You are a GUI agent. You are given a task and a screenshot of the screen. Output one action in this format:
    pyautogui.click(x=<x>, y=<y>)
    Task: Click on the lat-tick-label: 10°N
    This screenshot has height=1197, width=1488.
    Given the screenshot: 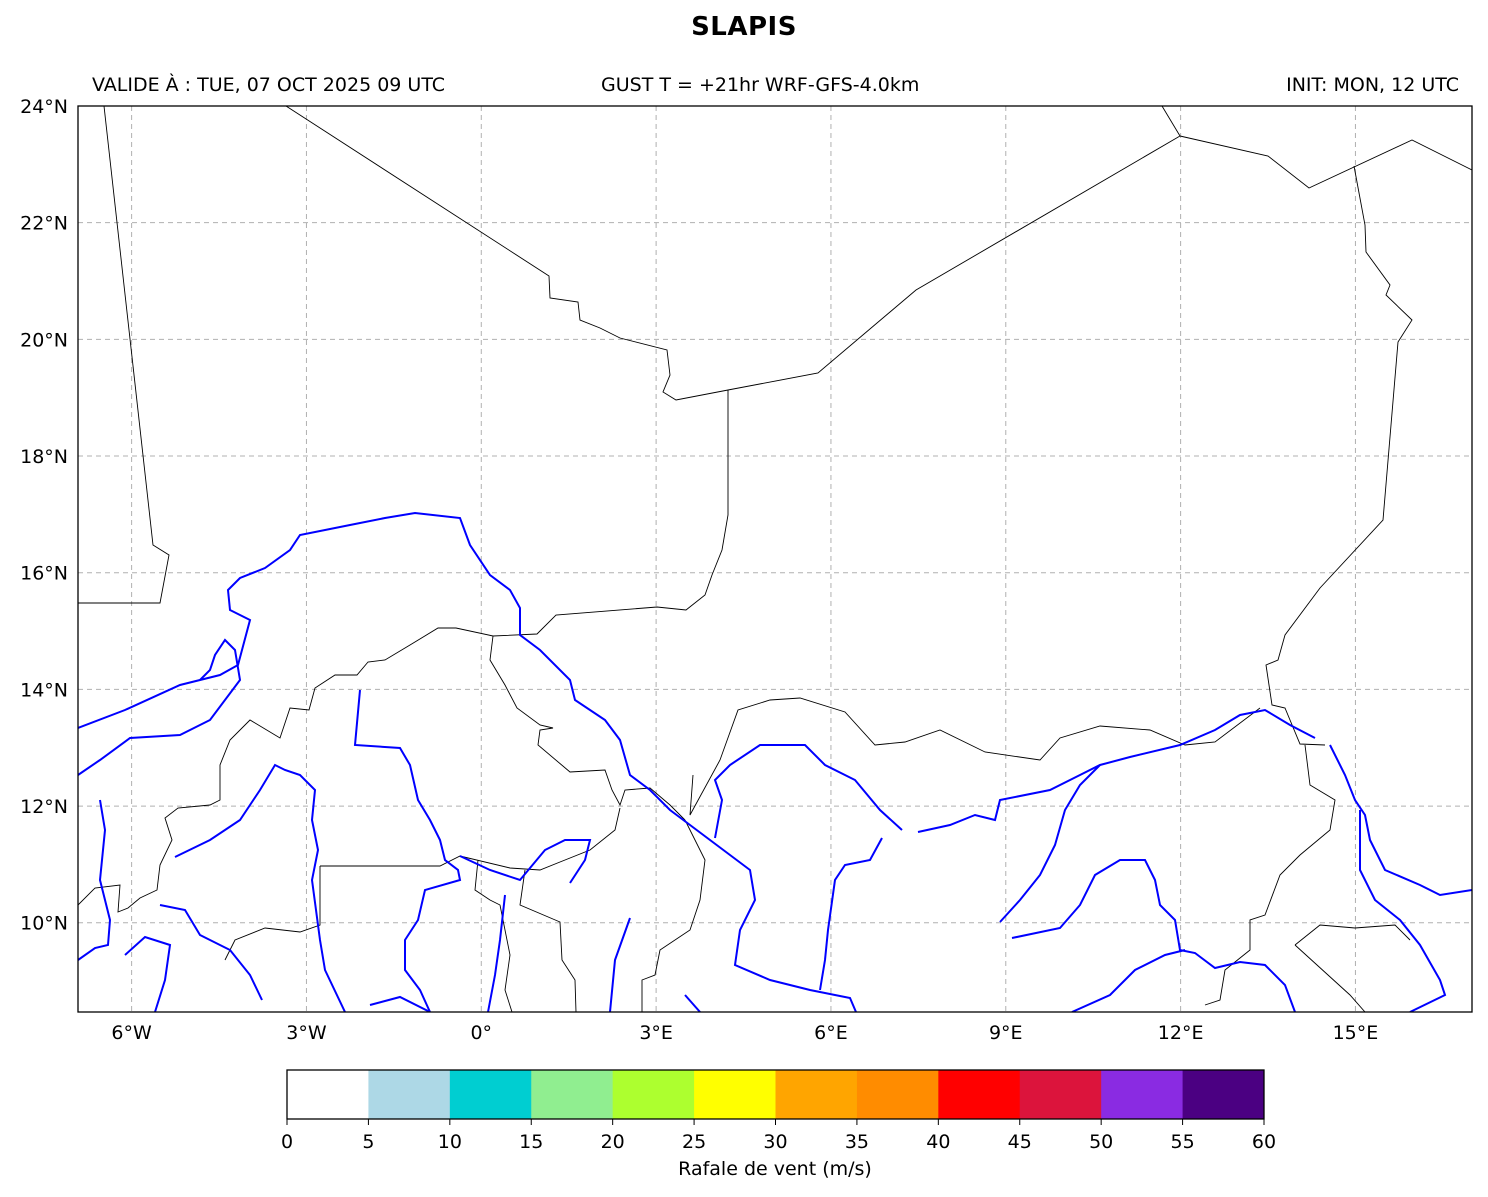 What is the action you would take?
    pyautogui.click(x=44, y=924)
    